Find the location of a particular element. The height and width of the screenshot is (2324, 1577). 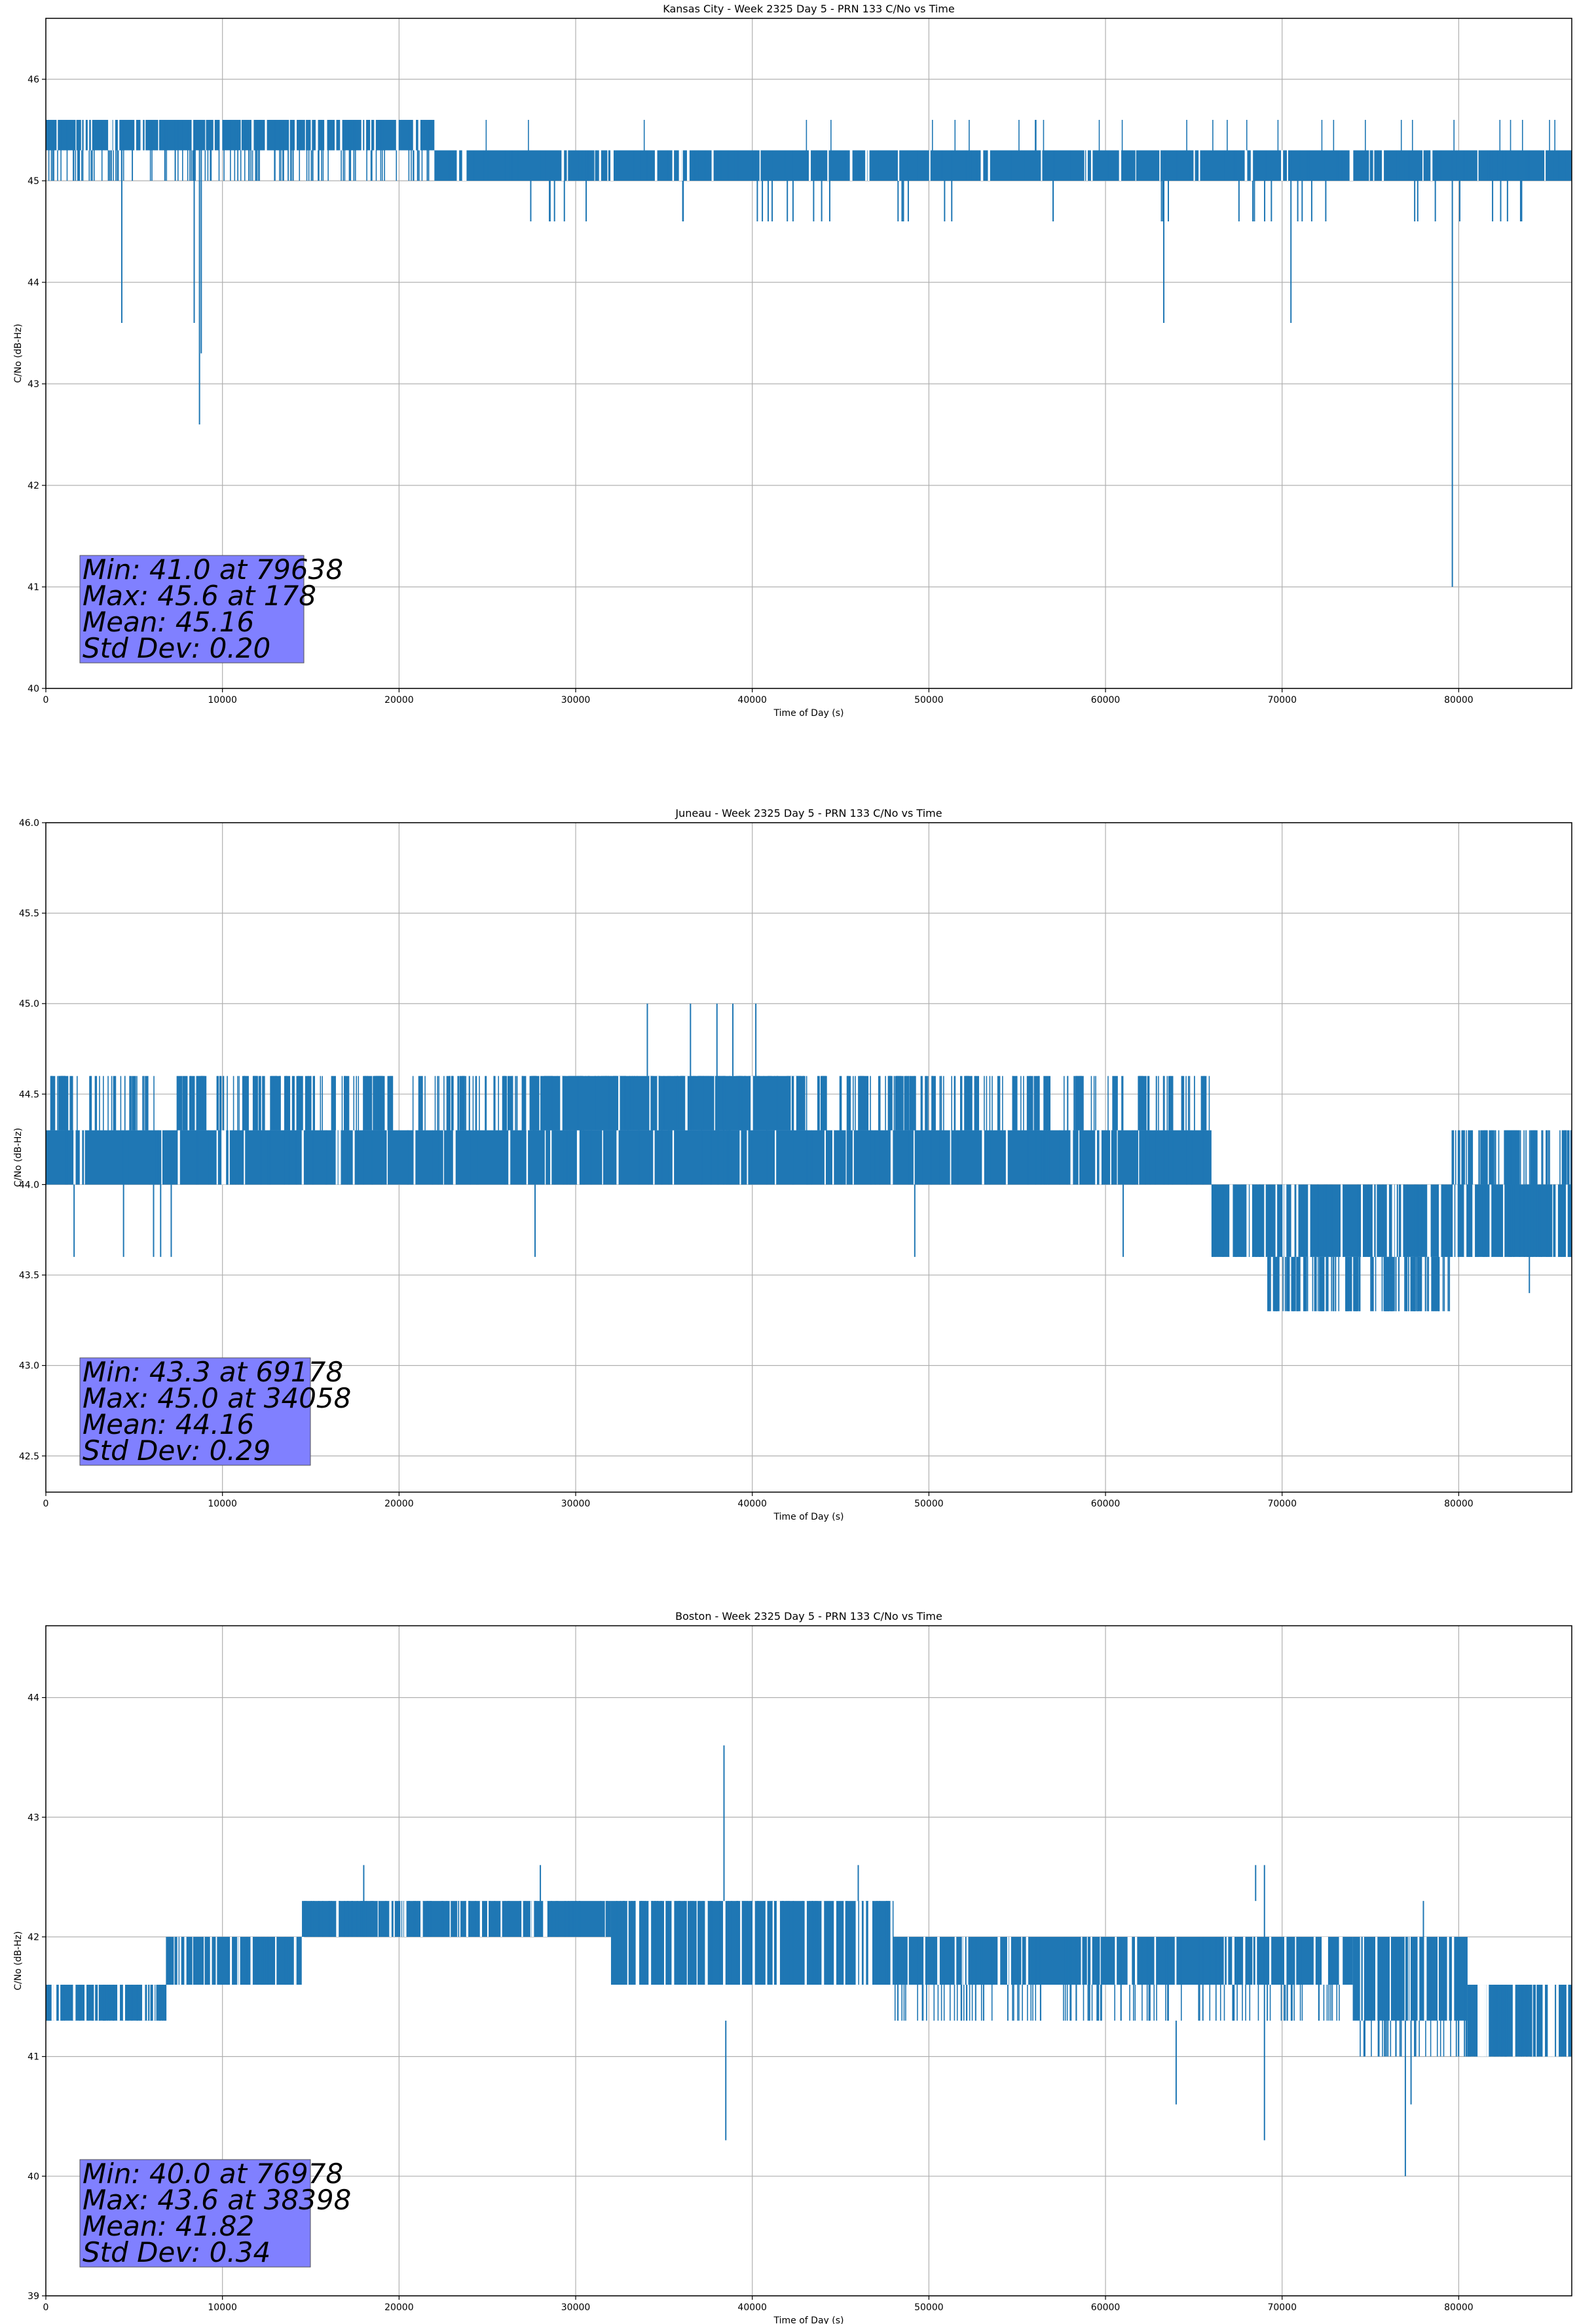

y-tick-label: 43.5 is located at coordinates (29, 1276).